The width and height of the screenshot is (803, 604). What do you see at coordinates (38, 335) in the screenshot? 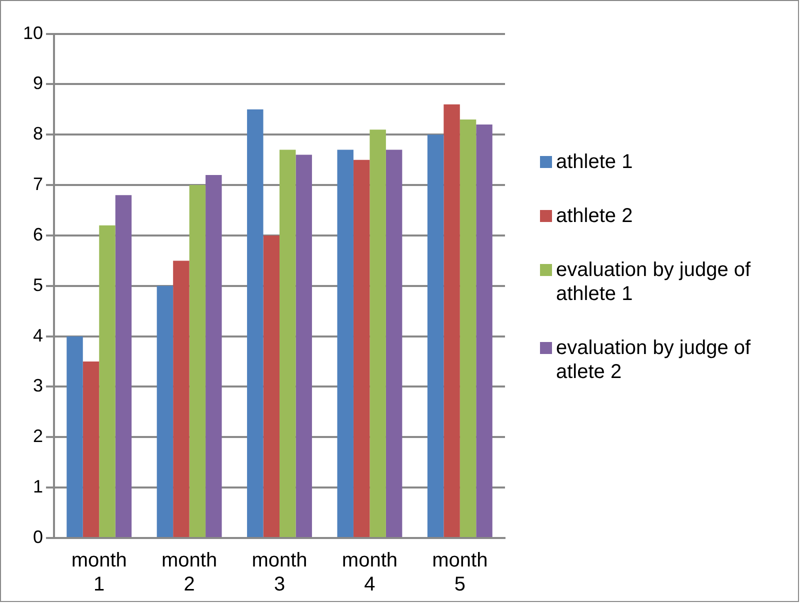
I see `y-tick-label: 4` at bounding box center [38, 335].